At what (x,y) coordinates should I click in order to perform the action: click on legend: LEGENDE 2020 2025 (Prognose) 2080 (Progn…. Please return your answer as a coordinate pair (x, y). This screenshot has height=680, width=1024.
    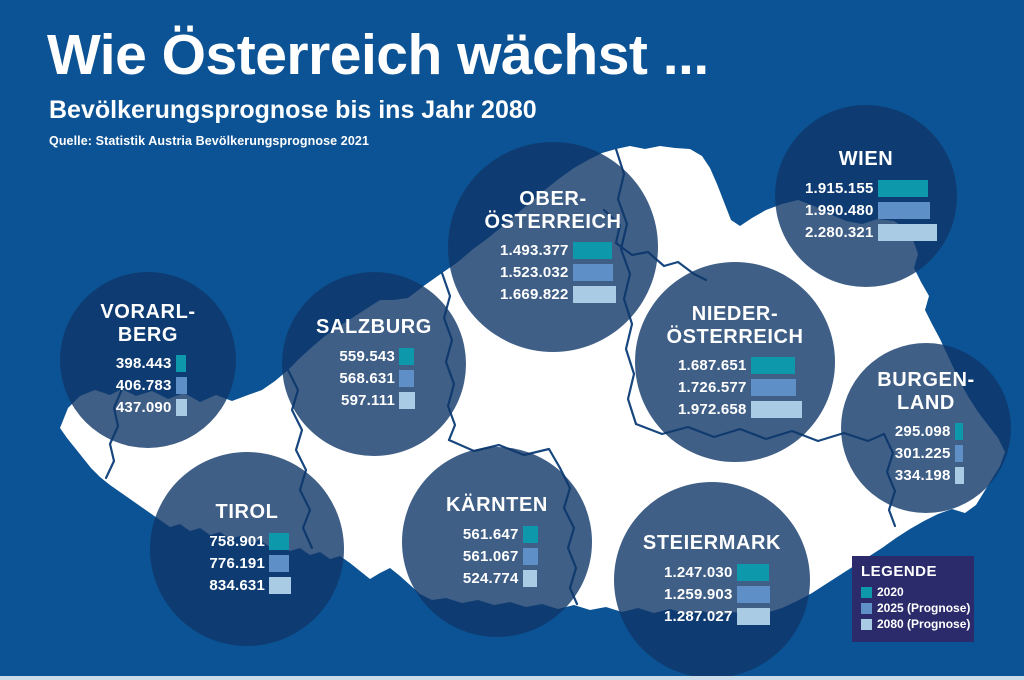
    Looking at the image, I should click on (913, 599).